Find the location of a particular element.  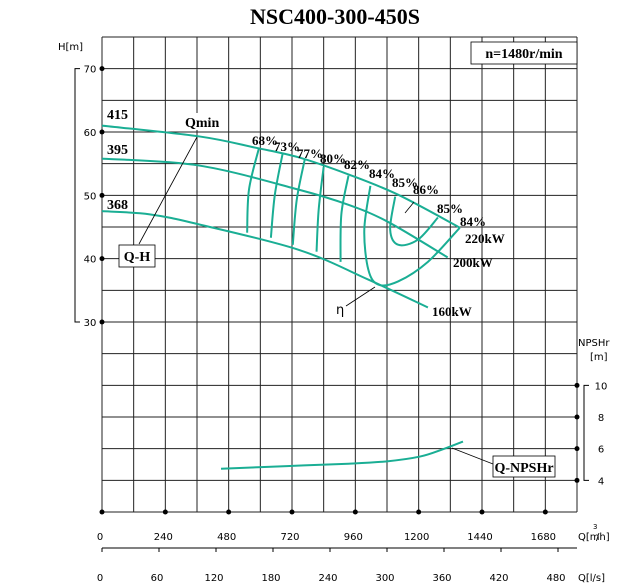

y-tick-label: 70 is located at coordinates (90, 70).